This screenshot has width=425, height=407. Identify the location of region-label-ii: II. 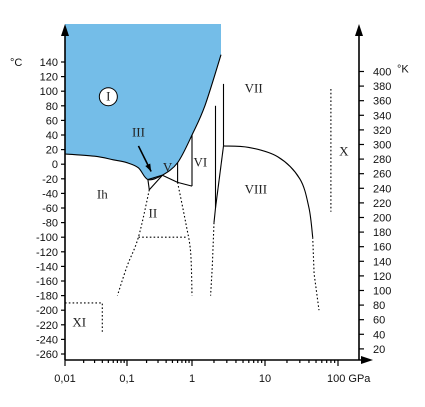
(153, 212).